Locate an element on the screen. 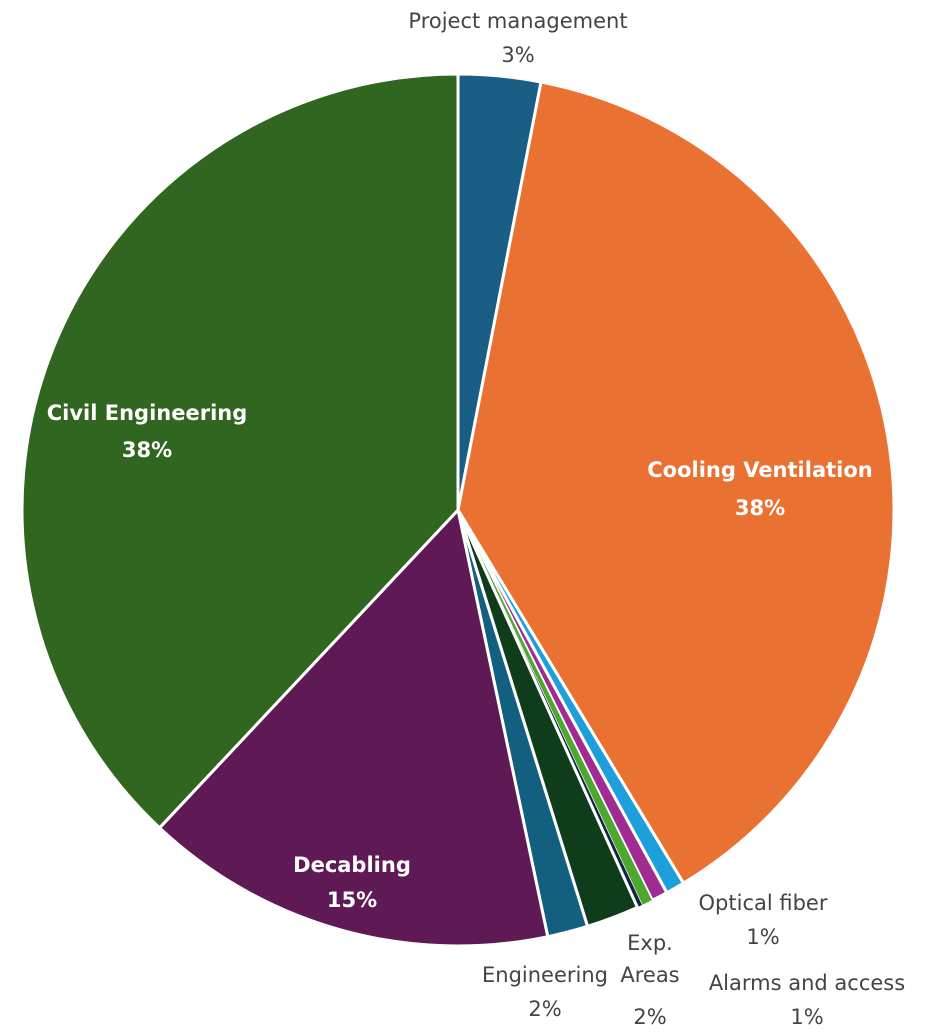 The height and width of the screenshot is (1034, 927). slice-label: Optical fiber is located at coordinates (763, 903).